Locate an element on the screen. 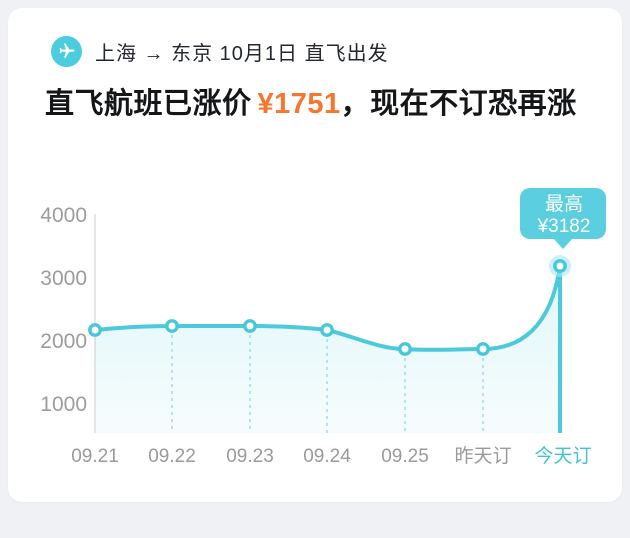  y-tick-4000: 4000 is located at coordinates (63, 215).